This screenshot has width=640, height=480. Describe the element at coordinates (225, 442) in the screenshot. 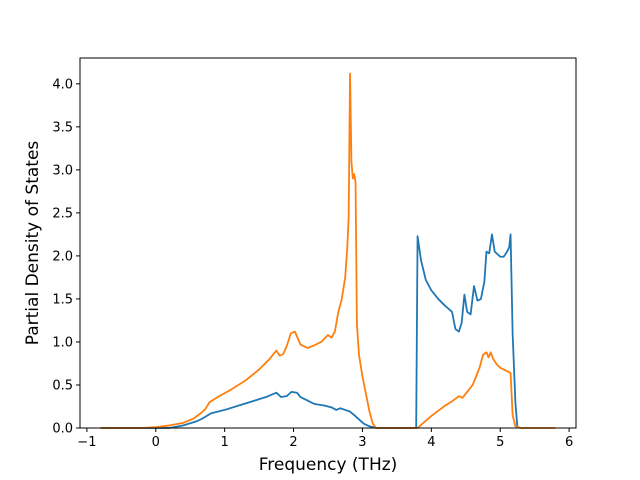

I see `x-tick-label: 1` at that location.